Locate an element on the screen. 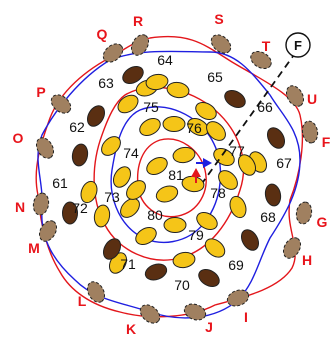 This screenshot has height=339, width=331. marker-label: F is located at coordinates (298, 45).